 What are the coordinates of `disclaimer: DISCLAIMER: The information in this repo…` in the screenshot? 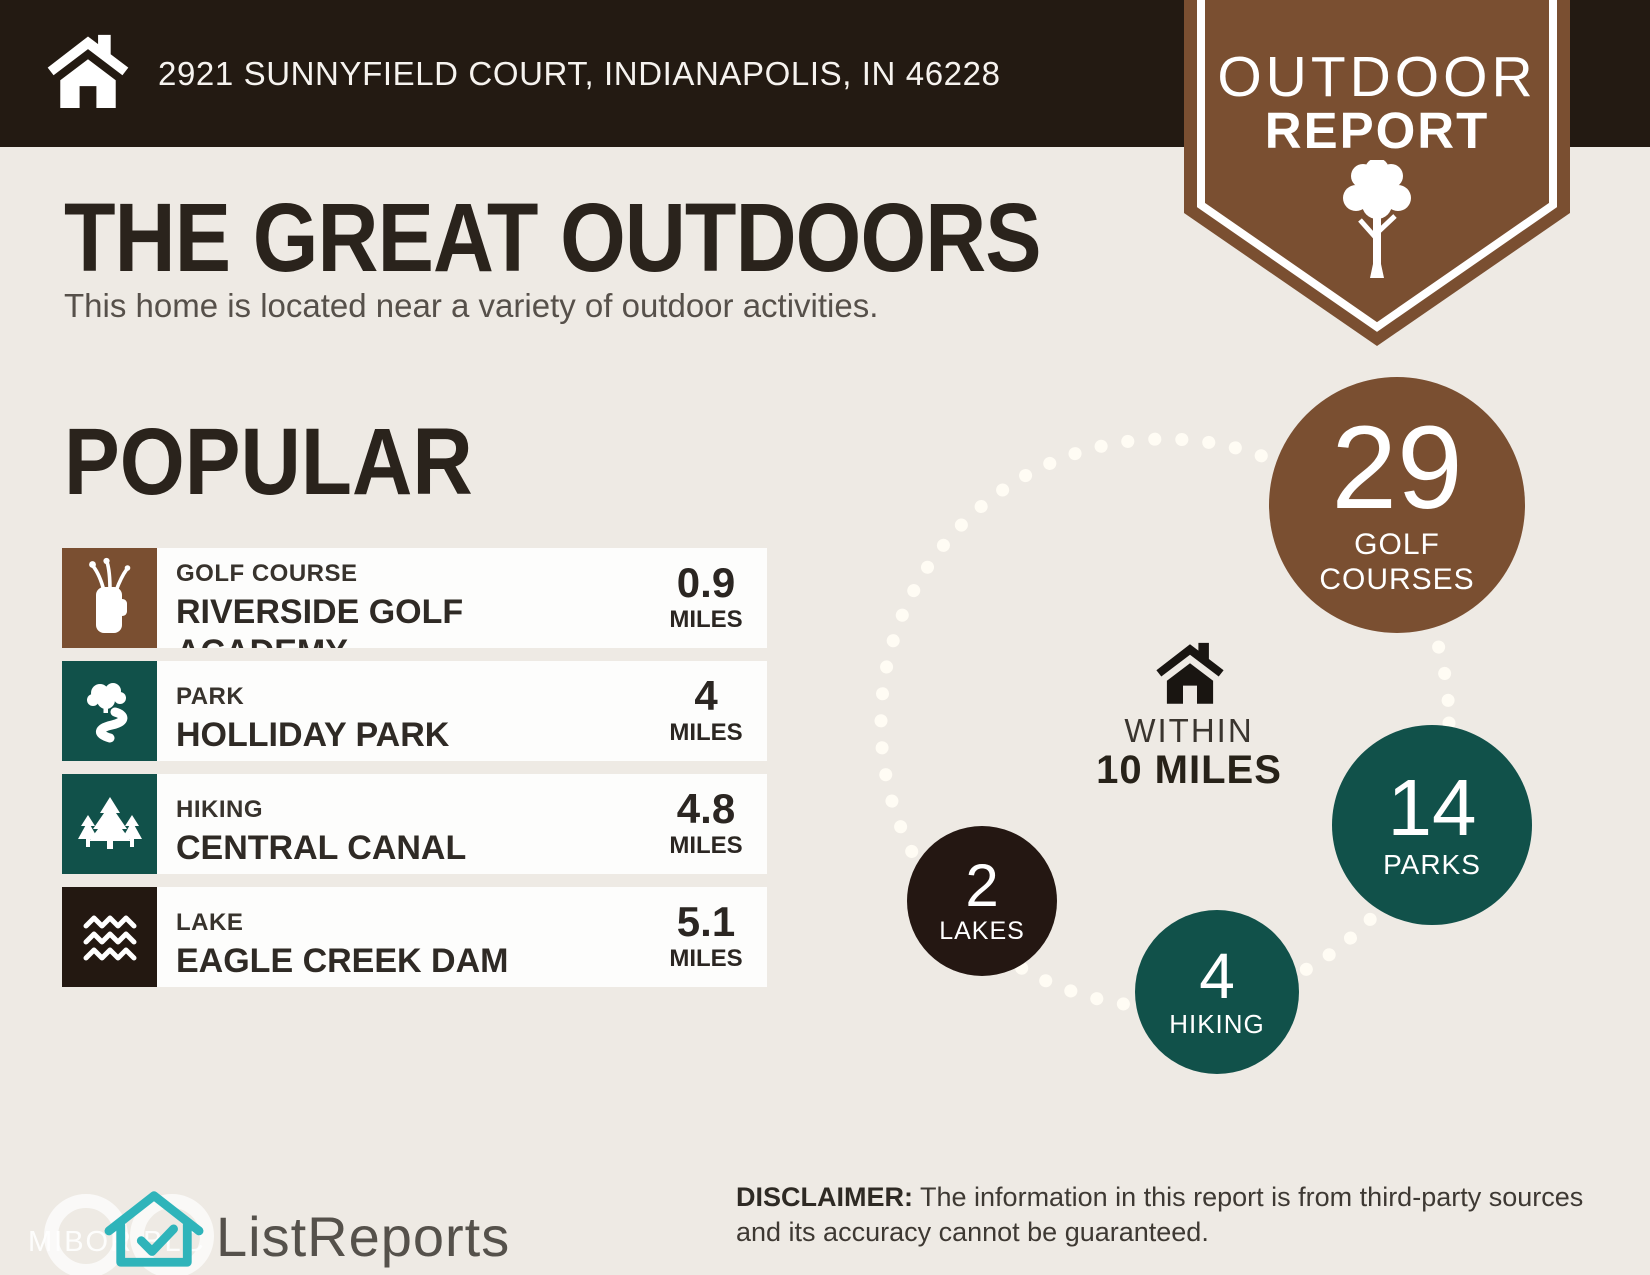 It's located at (1176, 1215).